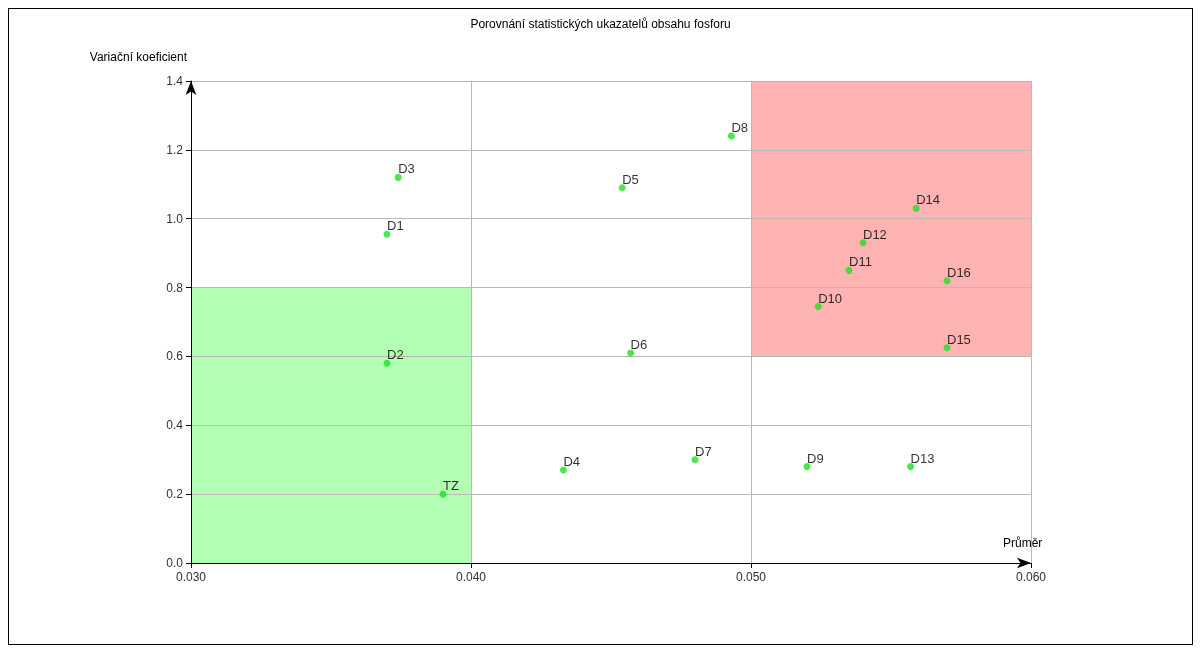 The height and width of the screenshot is (653, 1201). Describe the element at coordinates (1023, 543) in the screenshot. I see `x-axis-title: Průměr` at that location.